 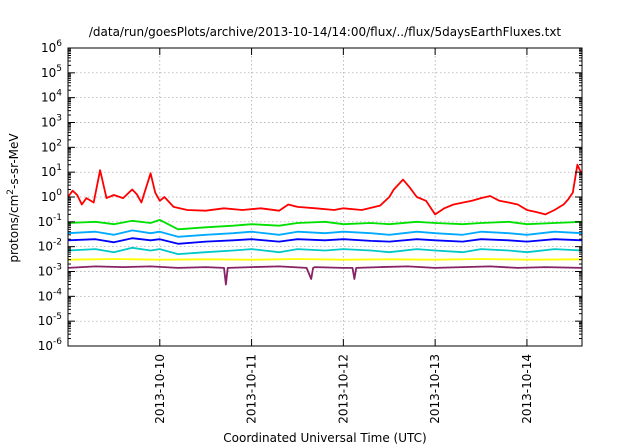 What do you see at coordinates (252, 389) in the screenshot?
I see `x-tick-label: 2013-10-11` at bounding box center [252, 389].